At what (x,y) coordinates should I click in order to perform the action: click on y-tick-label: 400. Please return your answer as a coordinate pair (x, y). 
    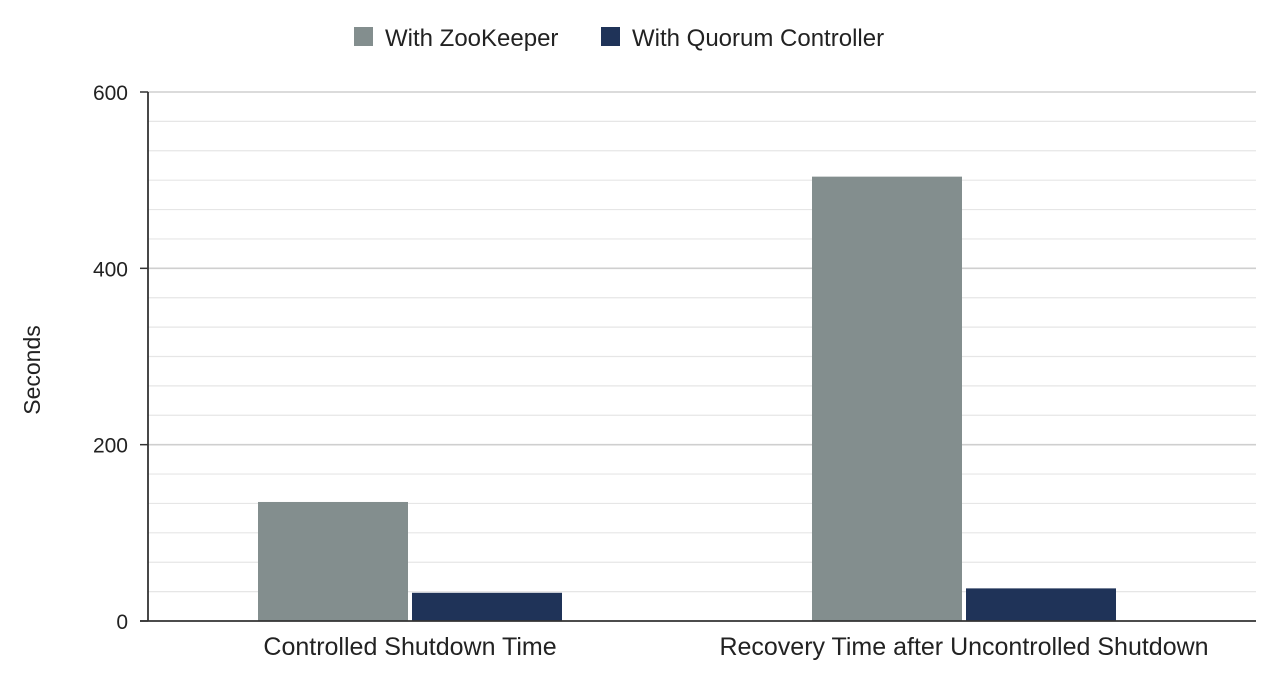
    Looking at the image, I should click on (110, 269).